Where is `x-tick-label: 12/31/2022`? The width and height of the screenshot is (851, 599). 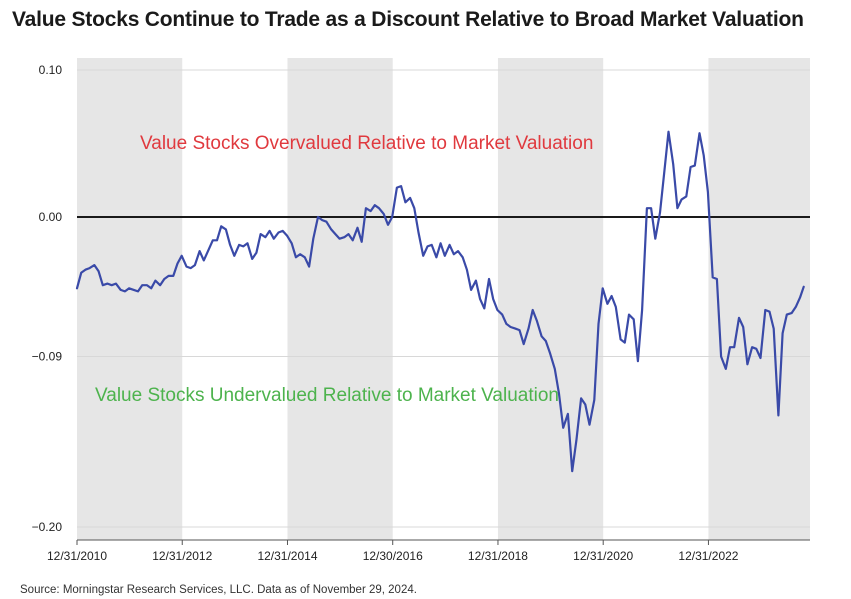
x-tick-label: 12/31/2022 is located at coordinates (708, 556).